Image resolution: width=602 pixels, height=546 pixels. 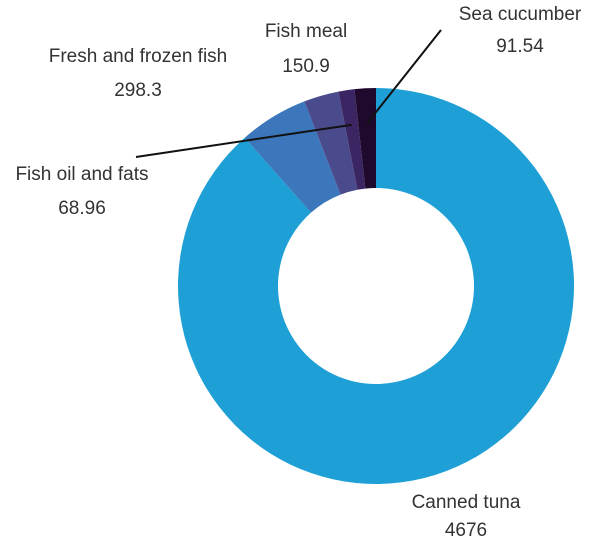 I want to click on fish-meal-label: Fish meal, so click(x=306, y=31).